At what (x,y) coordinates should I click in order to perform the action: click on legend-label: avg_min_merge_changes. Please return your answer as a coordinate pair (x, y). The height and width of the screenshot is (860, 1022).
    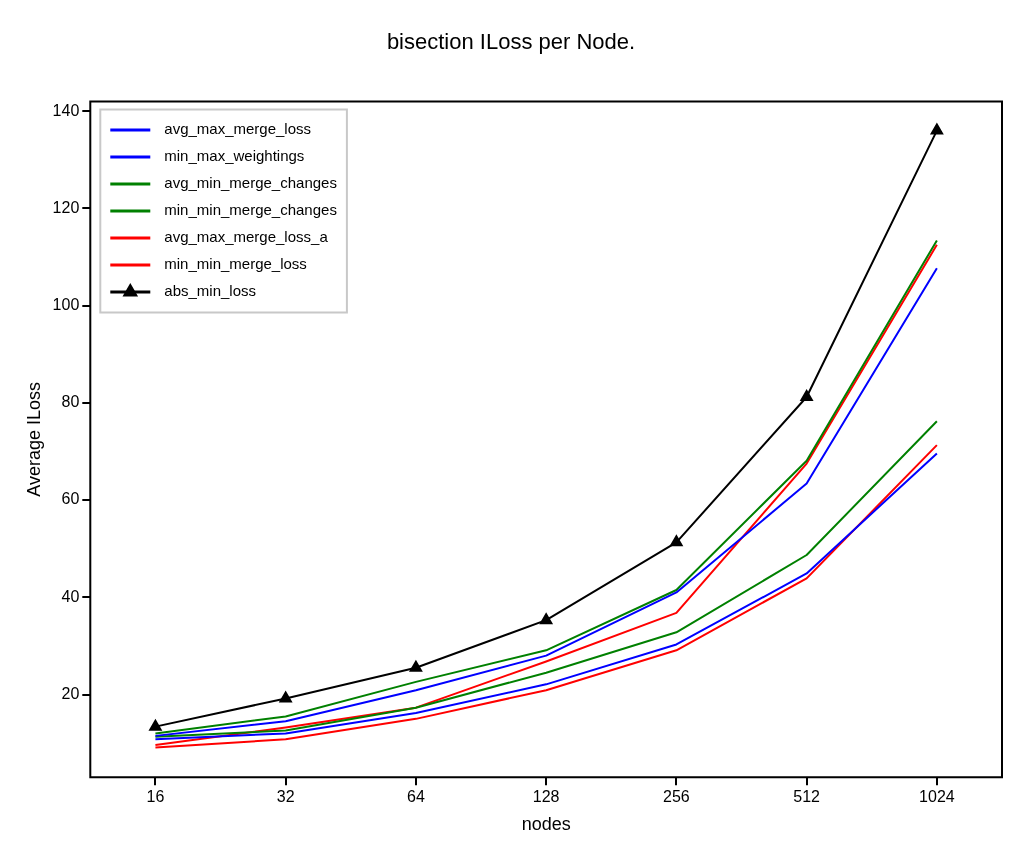
    Looking at the image, I should click on (250, 183).